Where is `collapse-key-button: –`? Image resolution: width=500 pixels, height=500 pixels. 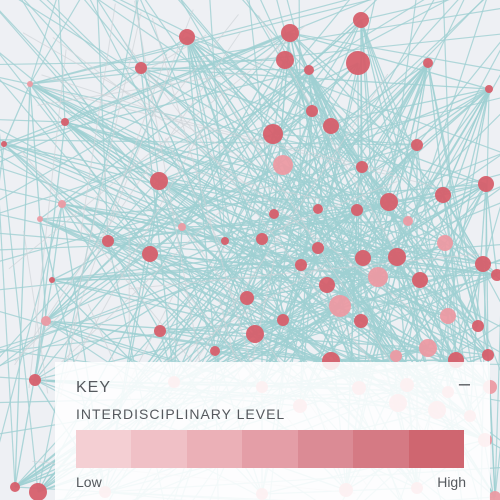
collapse-key-button: – is located at coordinates (464, 384).